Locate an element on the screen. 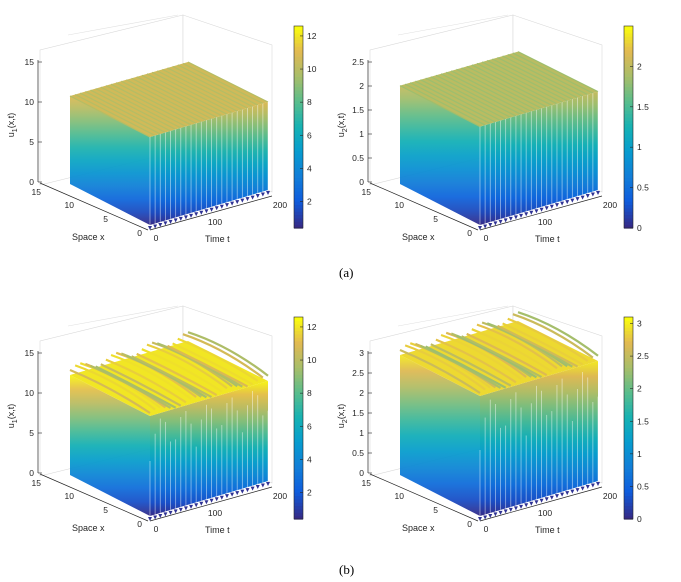 This screenshot has width=681, height=582. caption-b: (b) is located at coordinates (347, 569).